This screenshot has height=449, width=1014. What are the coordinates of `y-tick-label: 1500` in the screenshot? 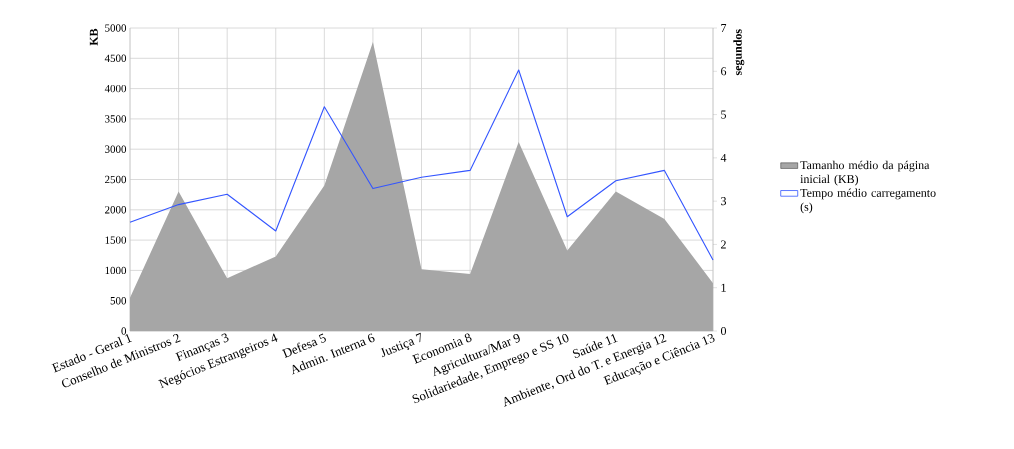 It's located at (116, 240).